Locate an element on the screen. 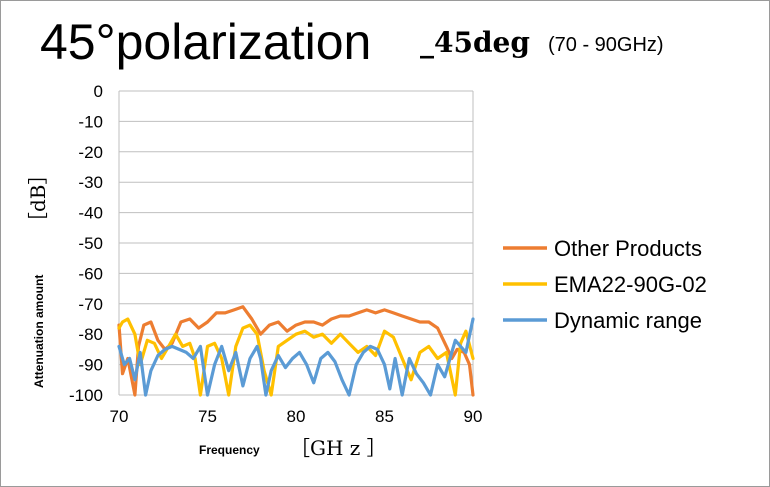  x-axis-label: Frequency is located at coordinates (229, 450).